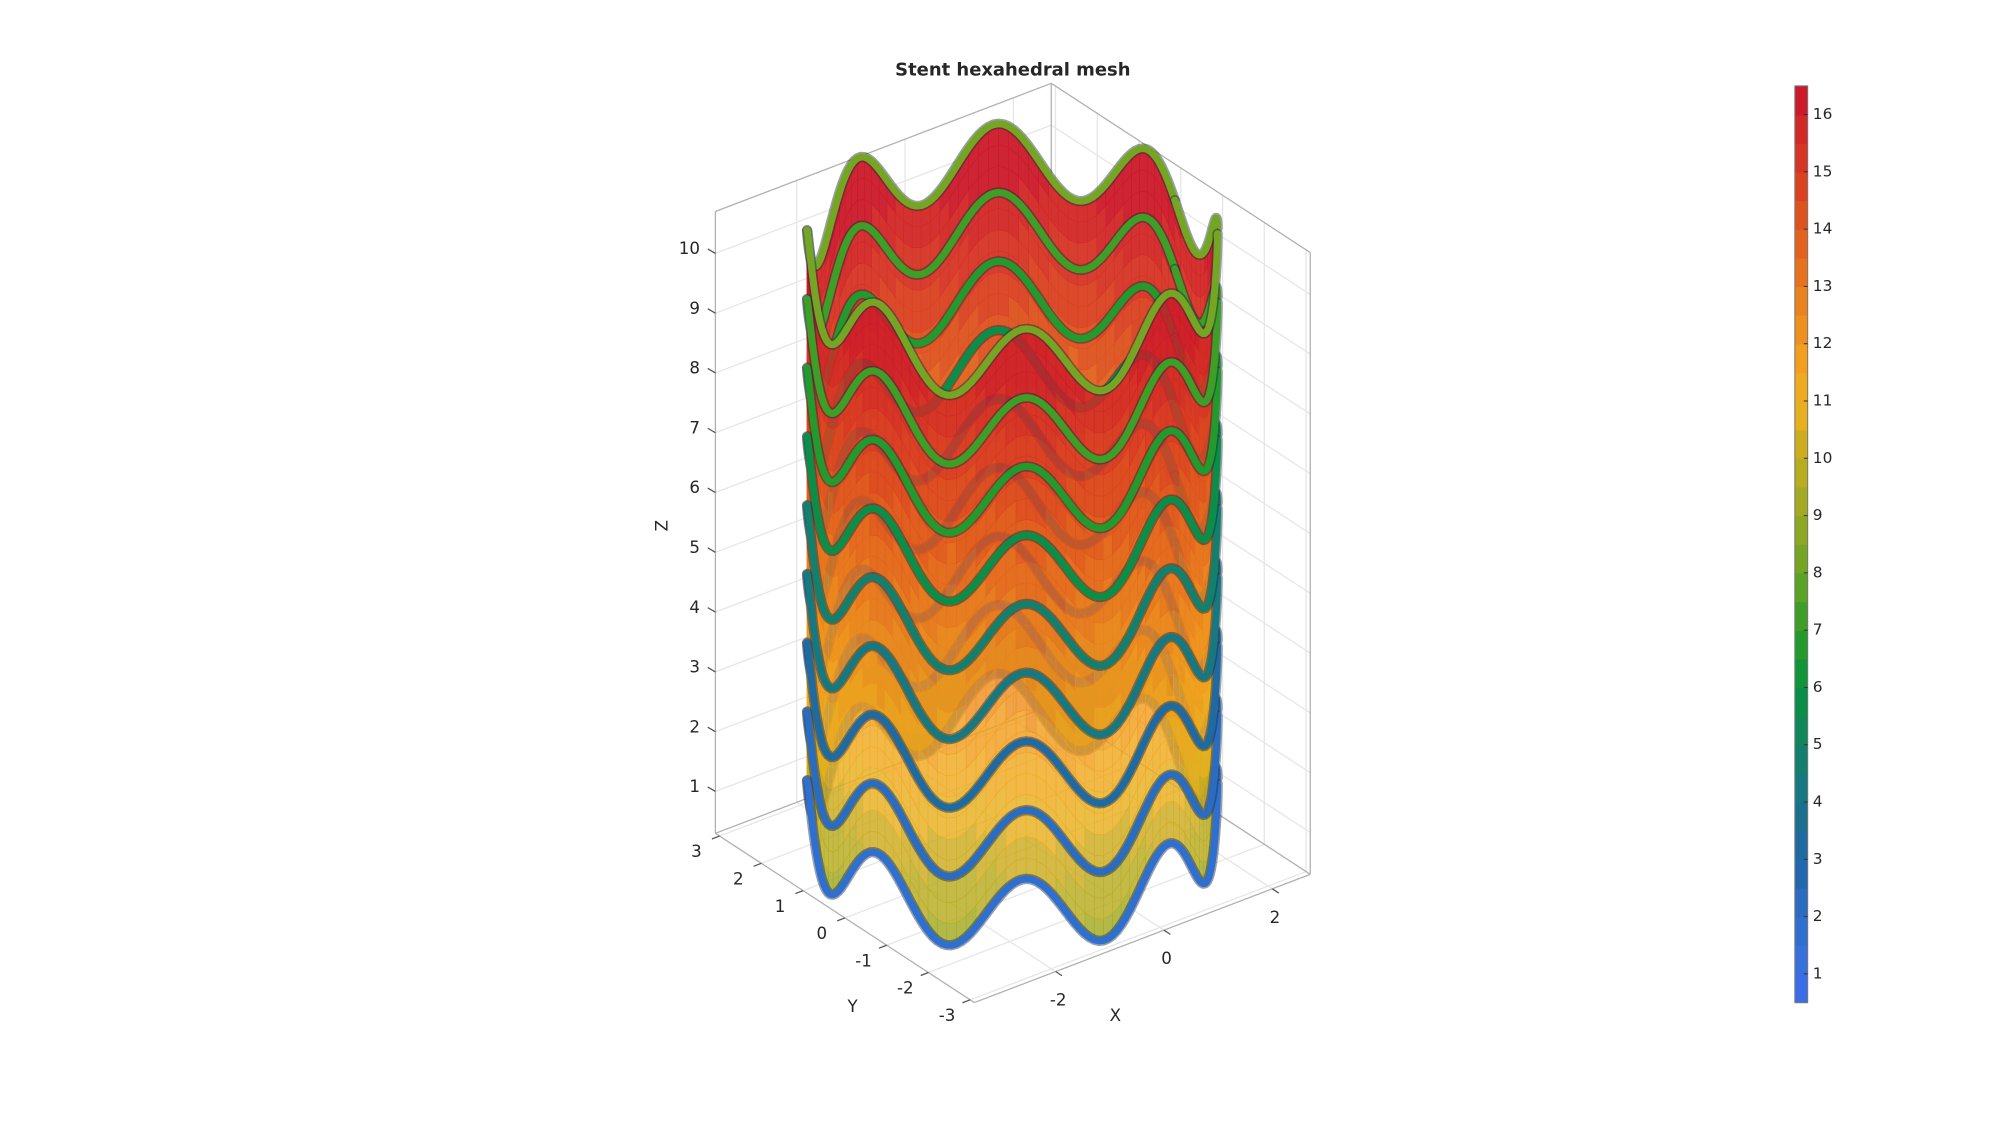 Image resolution: width=2000 pixels, height=1121 pixels. I want to click on y-tick-label: 0, so click(821, 933).